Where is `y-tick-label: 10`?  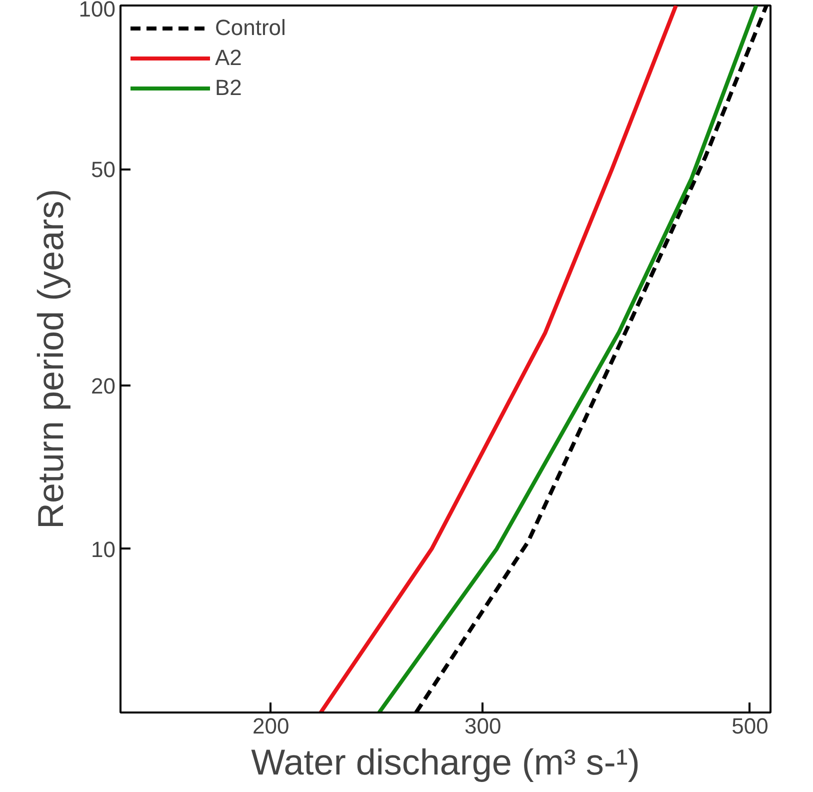
y-tick-label: 10 is located at coordinates (103, 549).